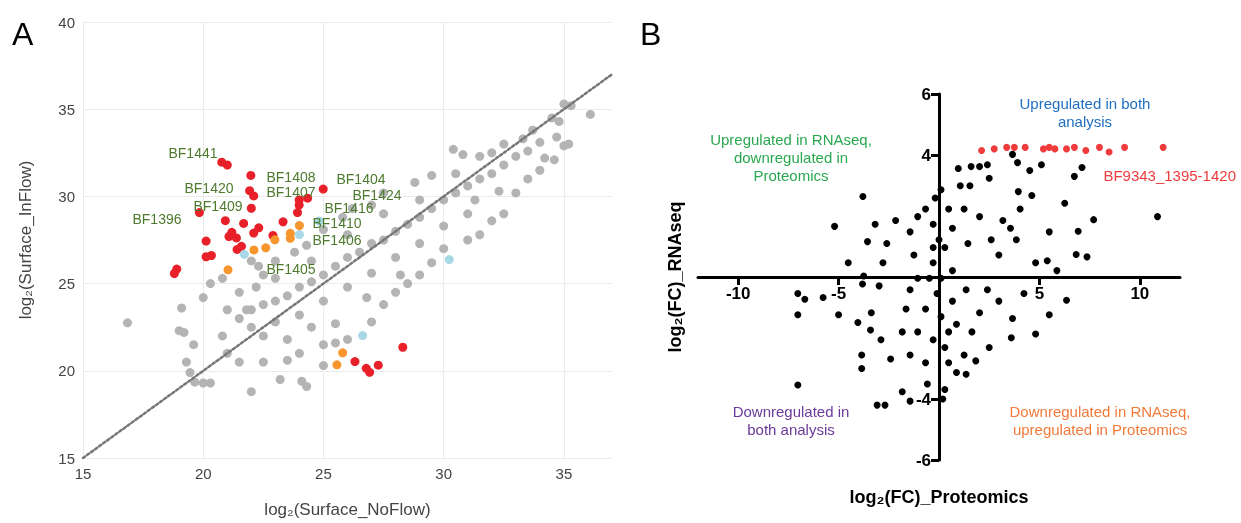 Image resolution: width=1241 pixels, height=523 pixels. What do you see at coordinates (337, 223) in the screenshot?
I see `annotation: BF1410` at bounding box center [337, 223].